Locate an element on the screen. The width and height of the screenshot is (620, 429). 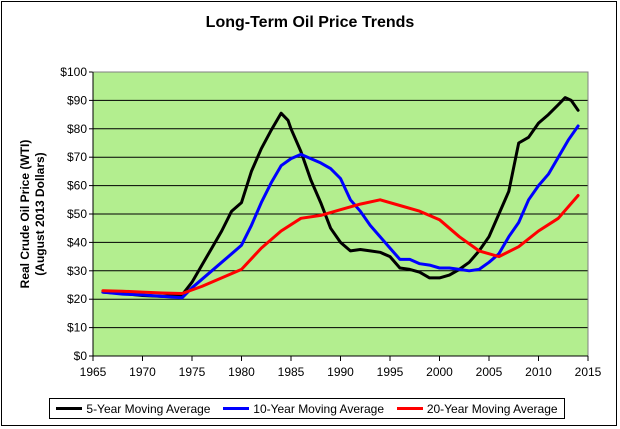
y-tick-label: $80 is located at coordinates (77, 129).